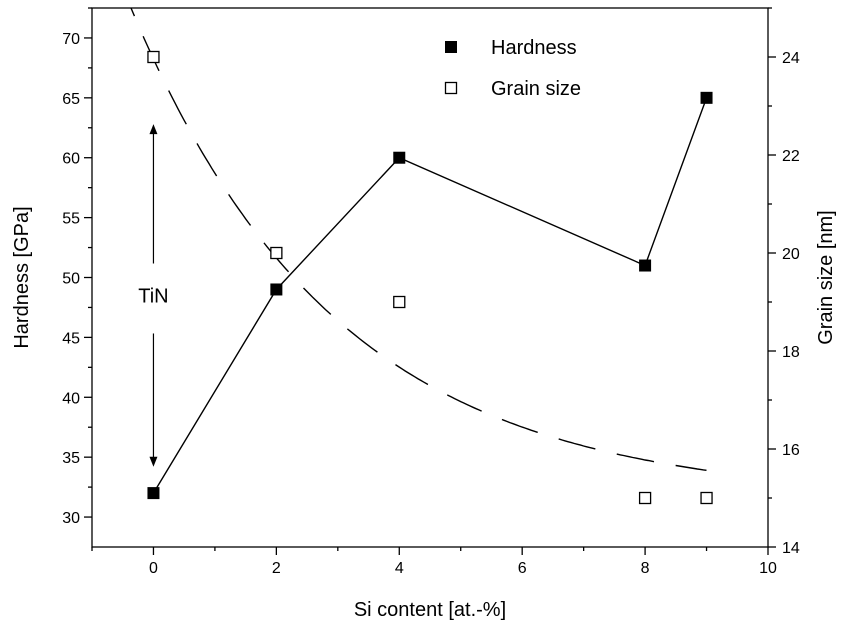  Describe the element at coordinates (791, 58) in the screenshot. I see `y2-tick-label: 24` at that location.